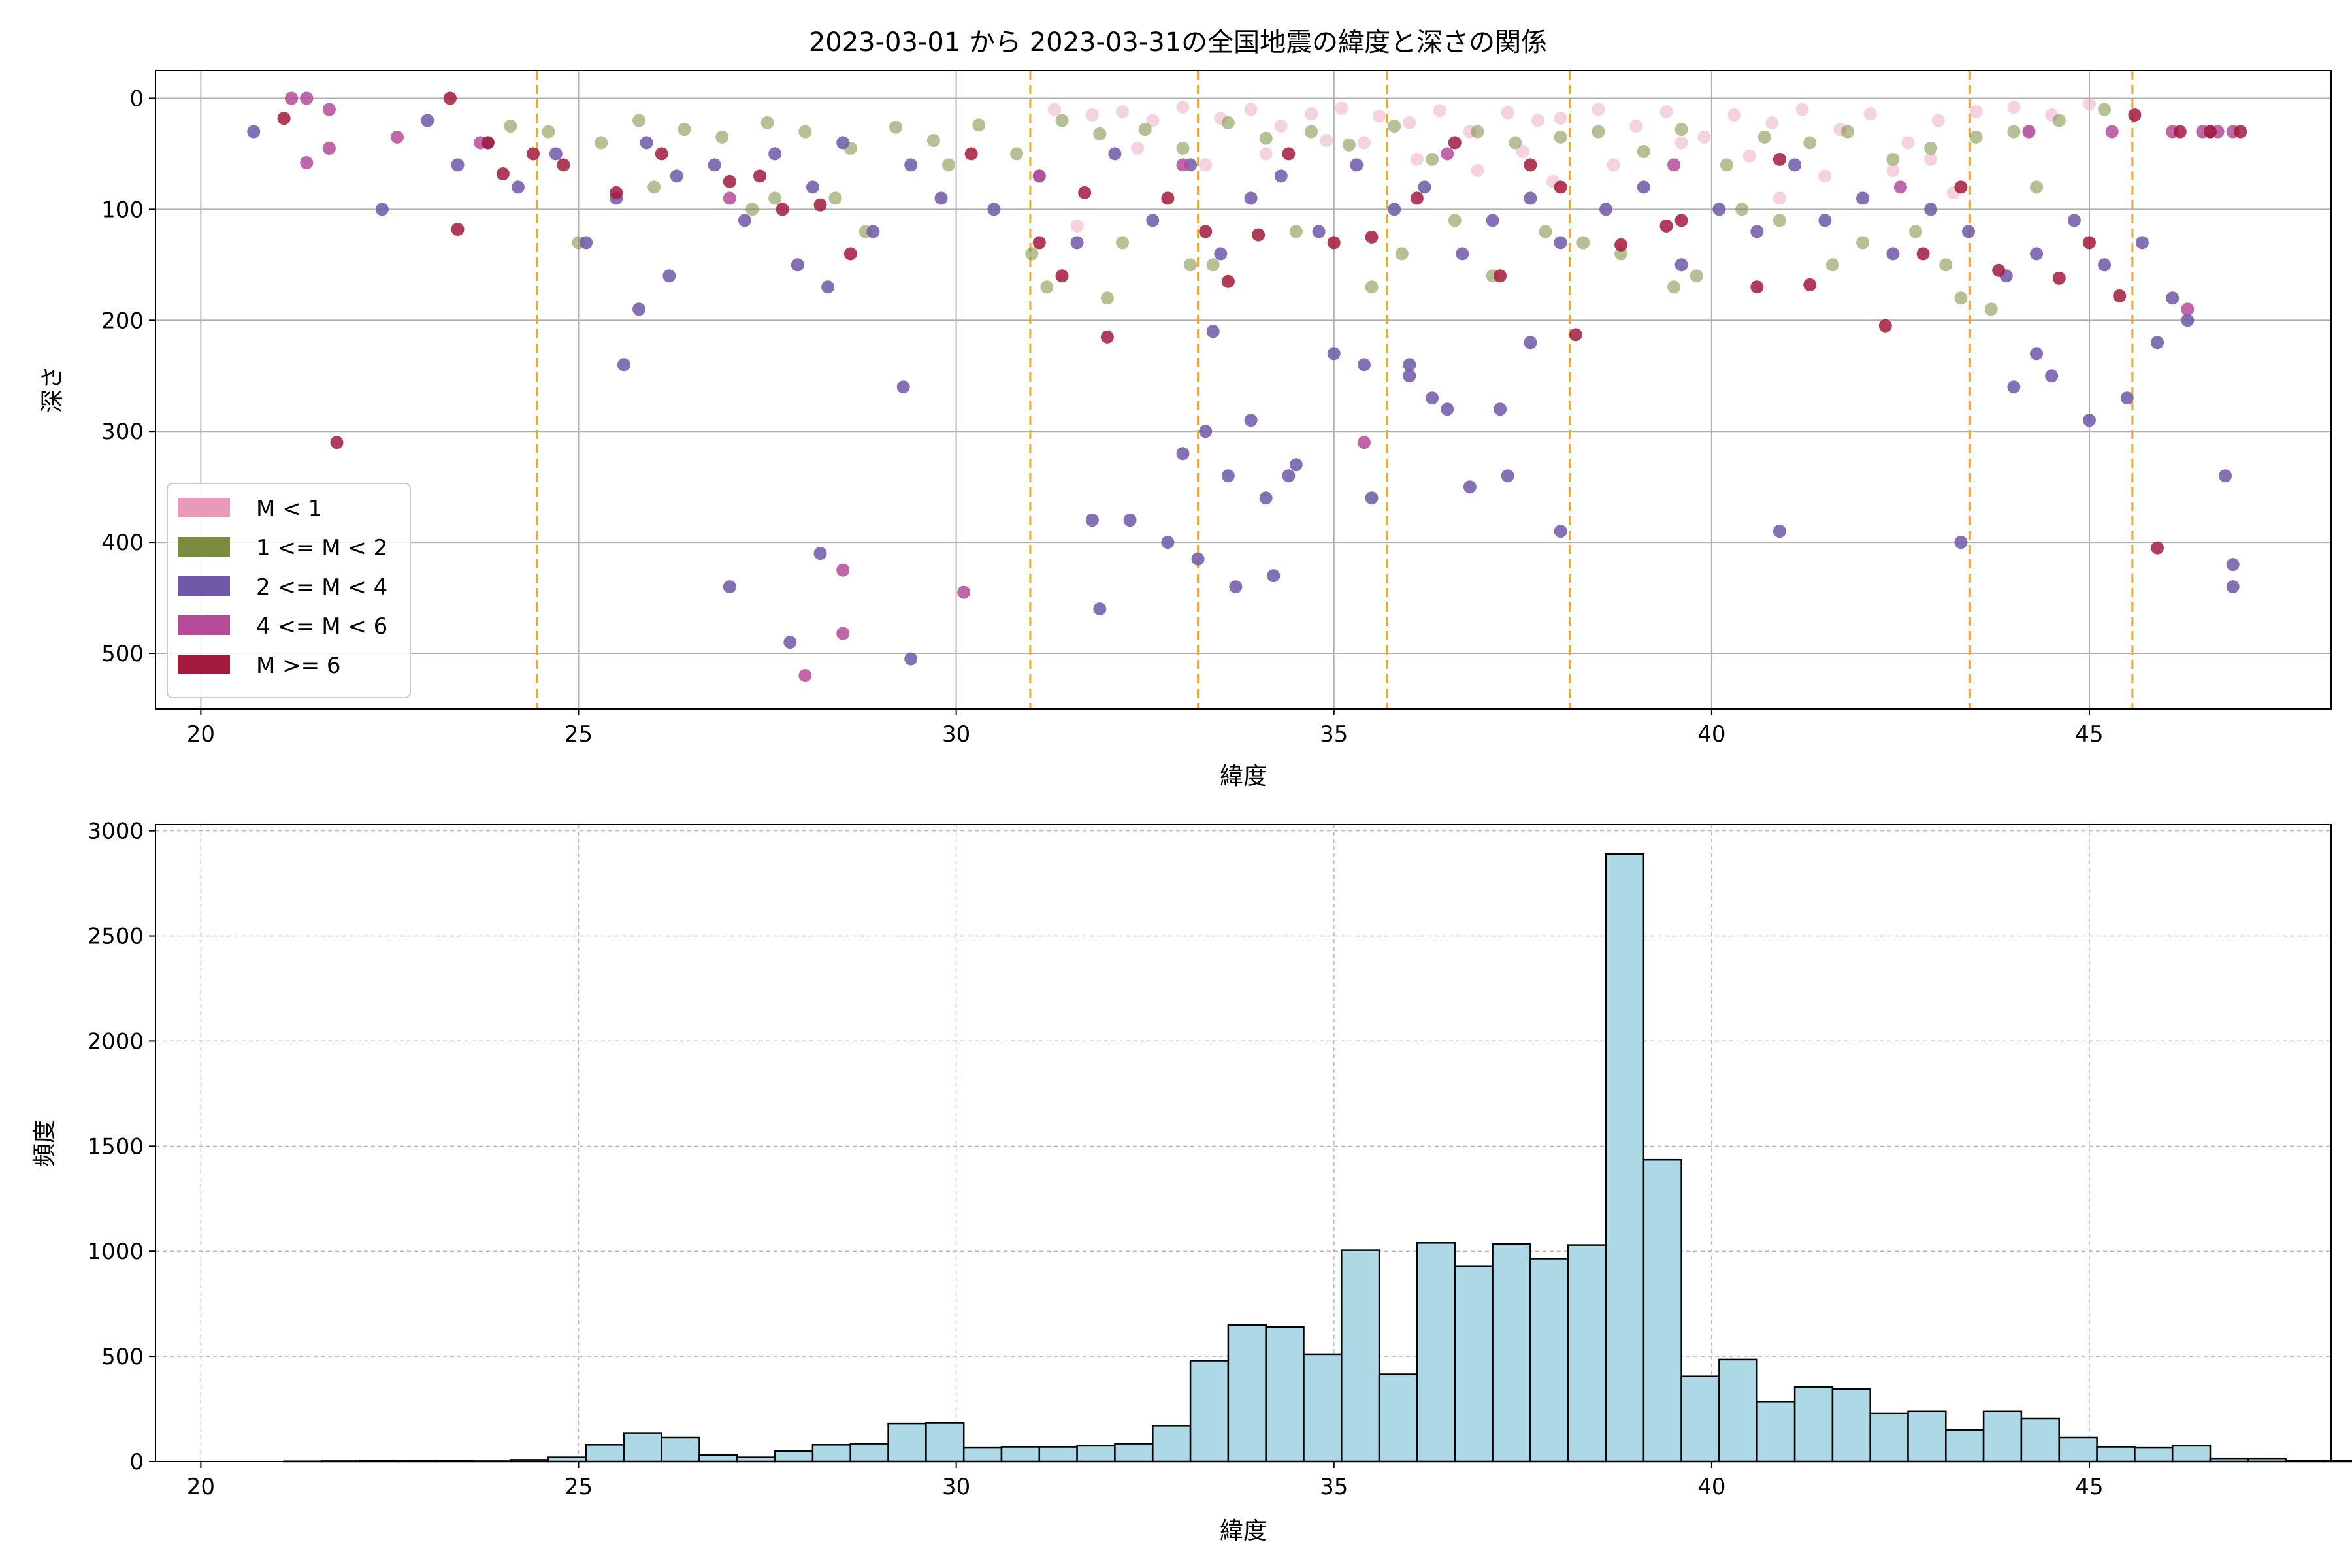  I want to click on y-tick-label: 2000, so click(115, 1041).